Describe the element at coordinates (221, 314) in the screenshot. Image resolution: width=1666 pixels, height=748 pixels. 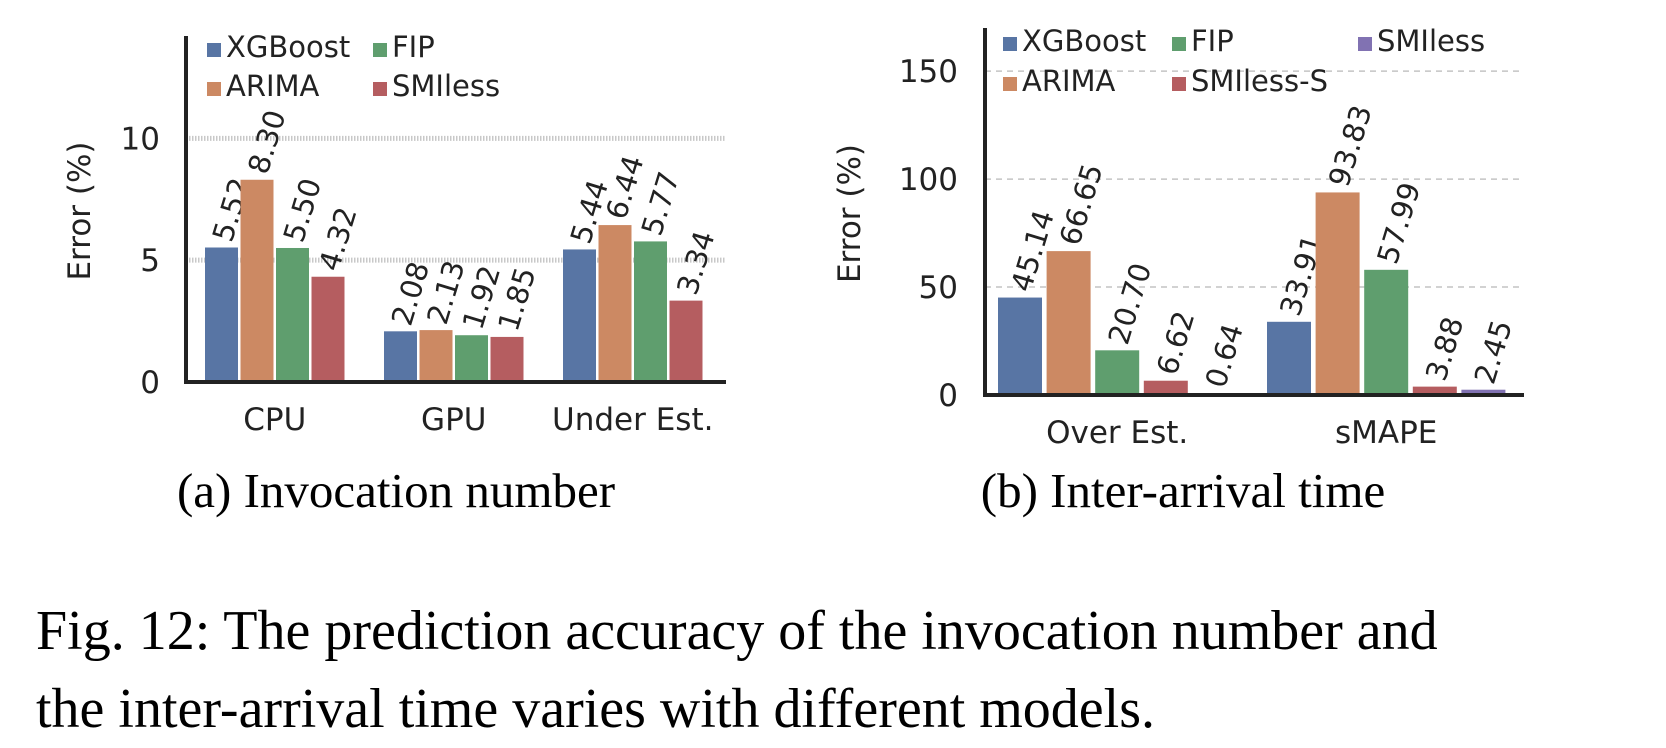
I see `bar-xgboost-cpu` at that location.